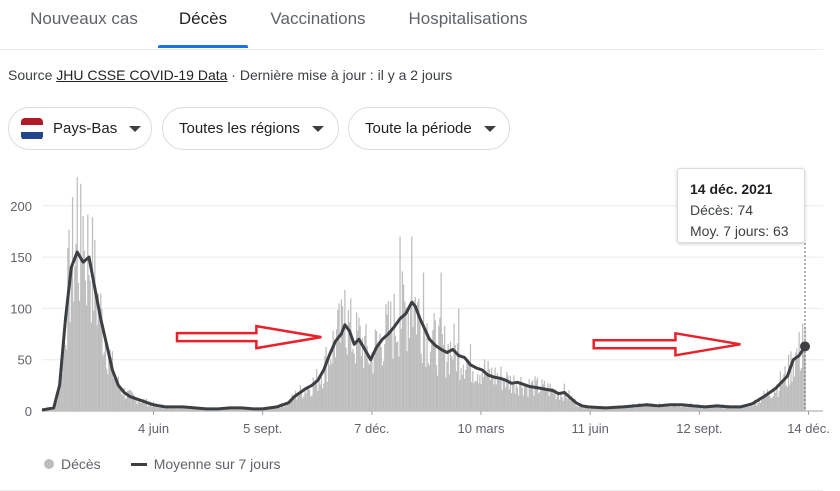 The image size is (840, 491). What do you see at coordinates (666, 344) in the screenshot?
I see `red-arrow-annotation` at bounding box center [666, 344].